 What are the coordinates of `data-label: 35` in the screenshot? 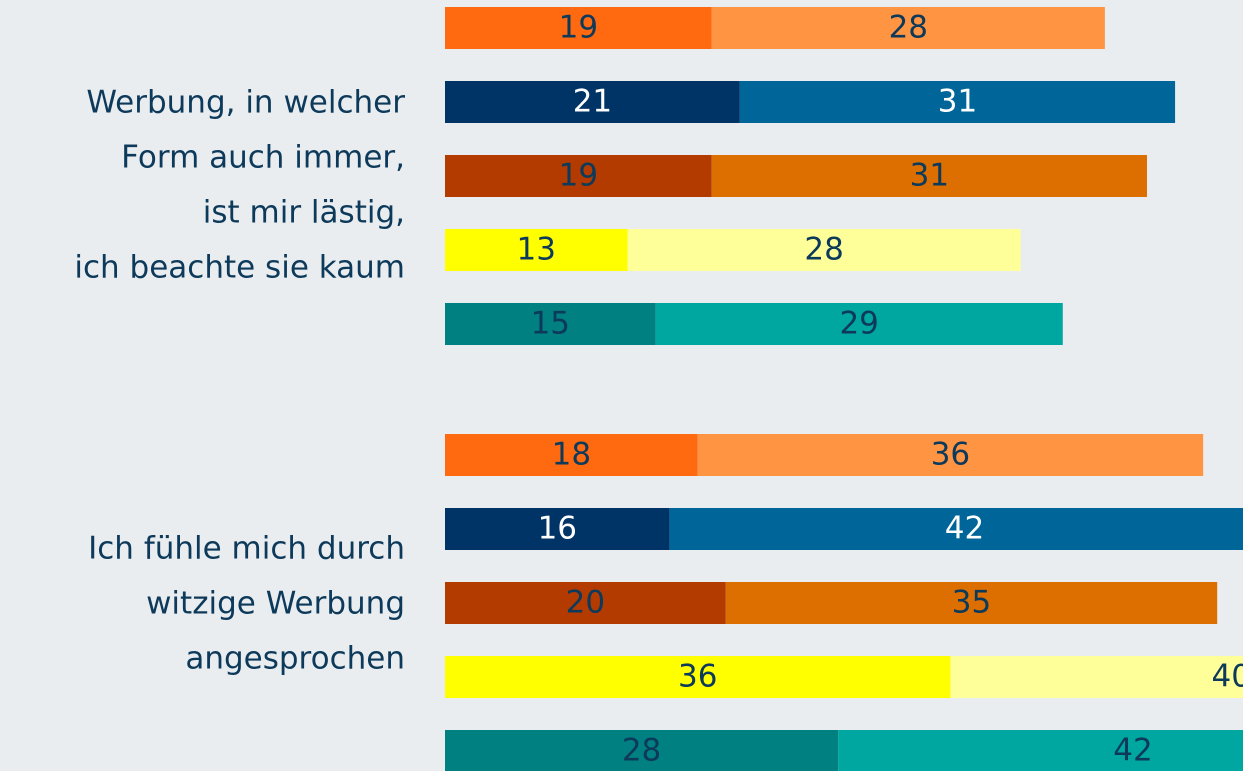 It's located at (971, 603).